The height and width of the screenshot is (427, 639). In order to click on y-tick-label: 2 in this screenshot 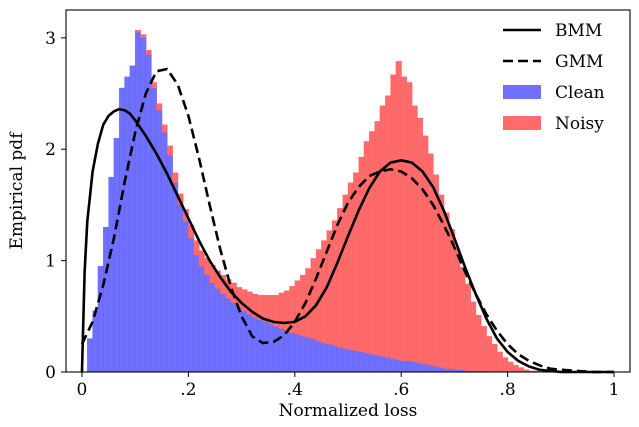, I will do `click(50, 150)`.